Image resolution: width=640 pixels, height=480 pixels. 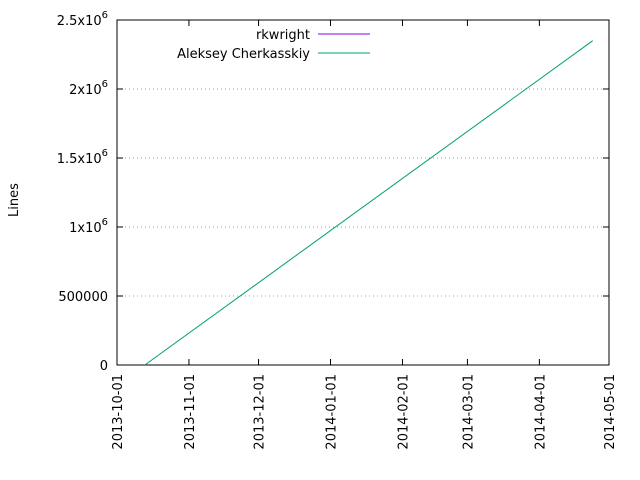 What do you see at coordinates (83, 297) in the screenshot?
I see `y-tick-label: 500000` at bounding box center [83, 297].